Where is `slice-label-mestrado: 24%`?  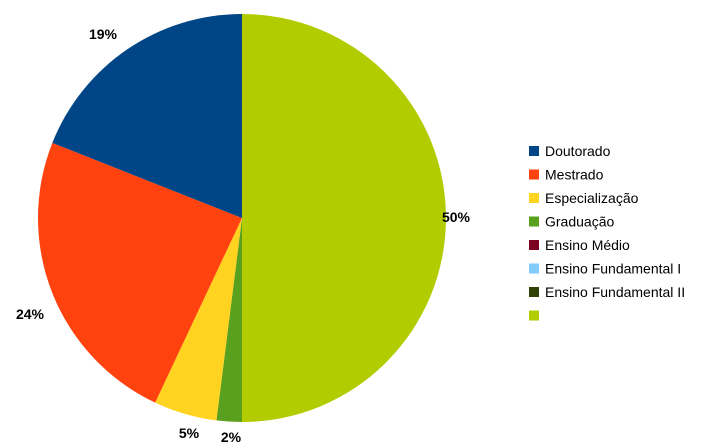
slice-label-mestrado: 24% is located at coordinates (30, 314).